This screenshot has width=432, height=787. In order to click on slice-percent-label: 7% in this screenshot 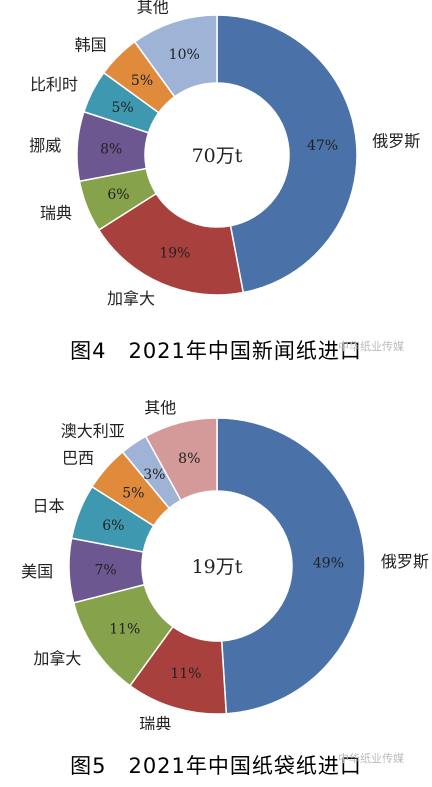, I will do `click(105, 571)`.